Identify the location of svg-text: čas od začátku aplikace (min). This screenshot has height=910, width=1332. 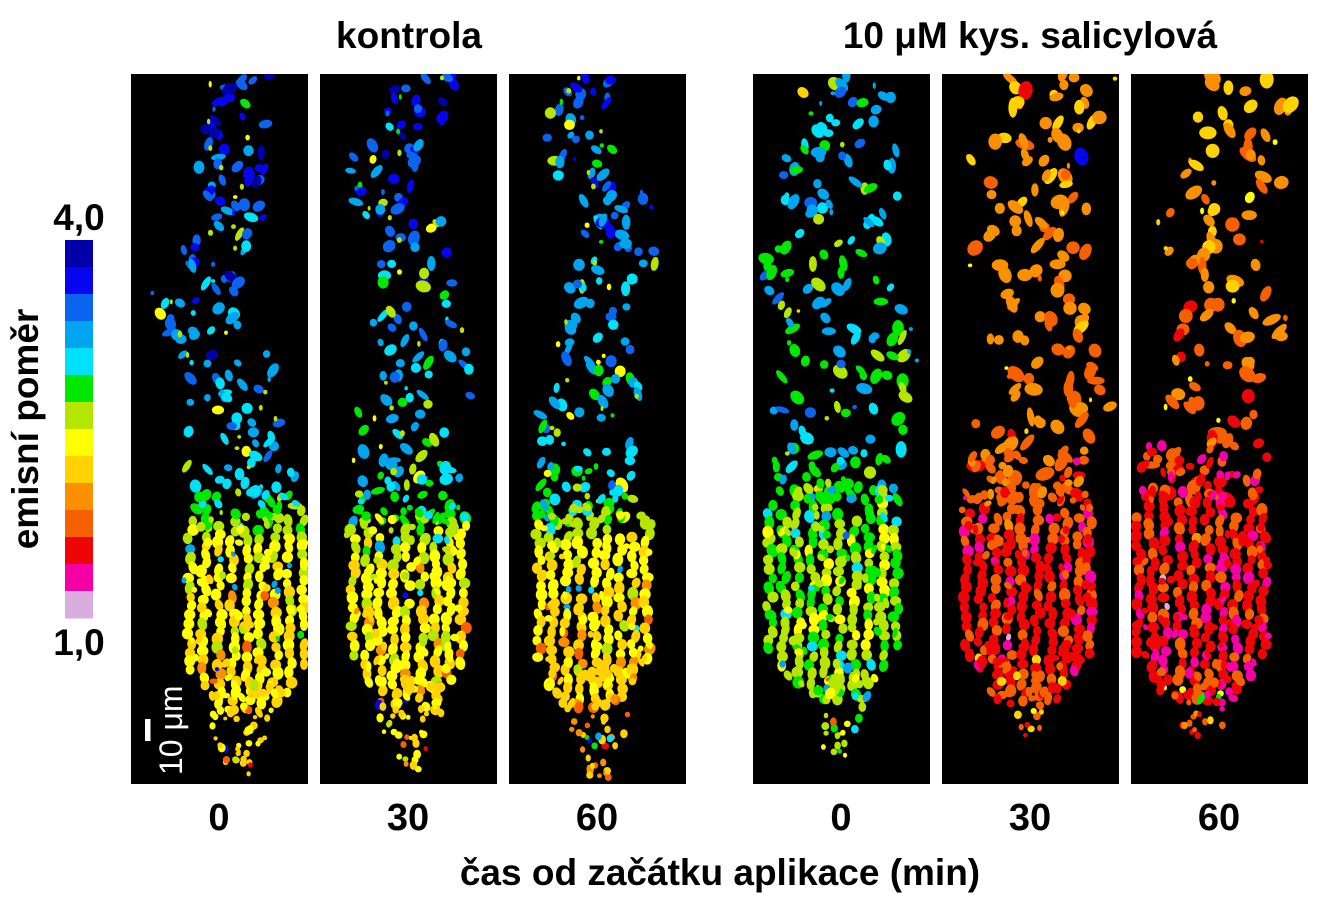
(720, 872).